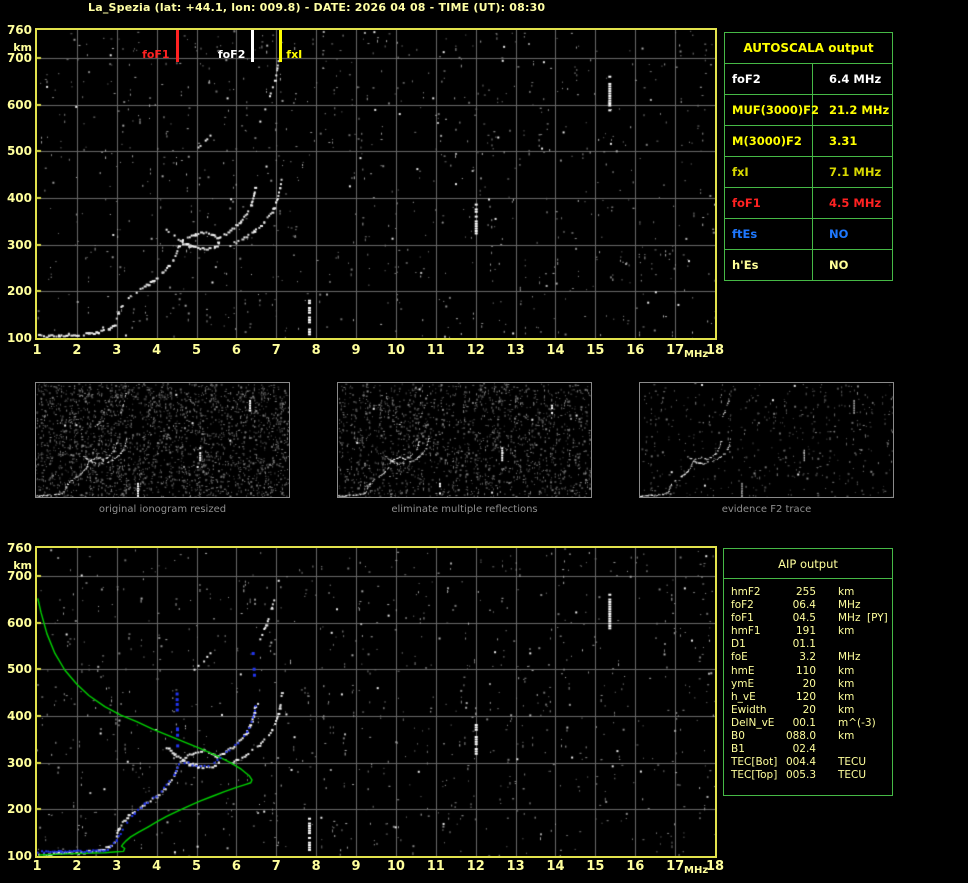 This screenshot has width=968, height=883. I want to click on aip-param-label: DelN_vE, so click(753, 722).